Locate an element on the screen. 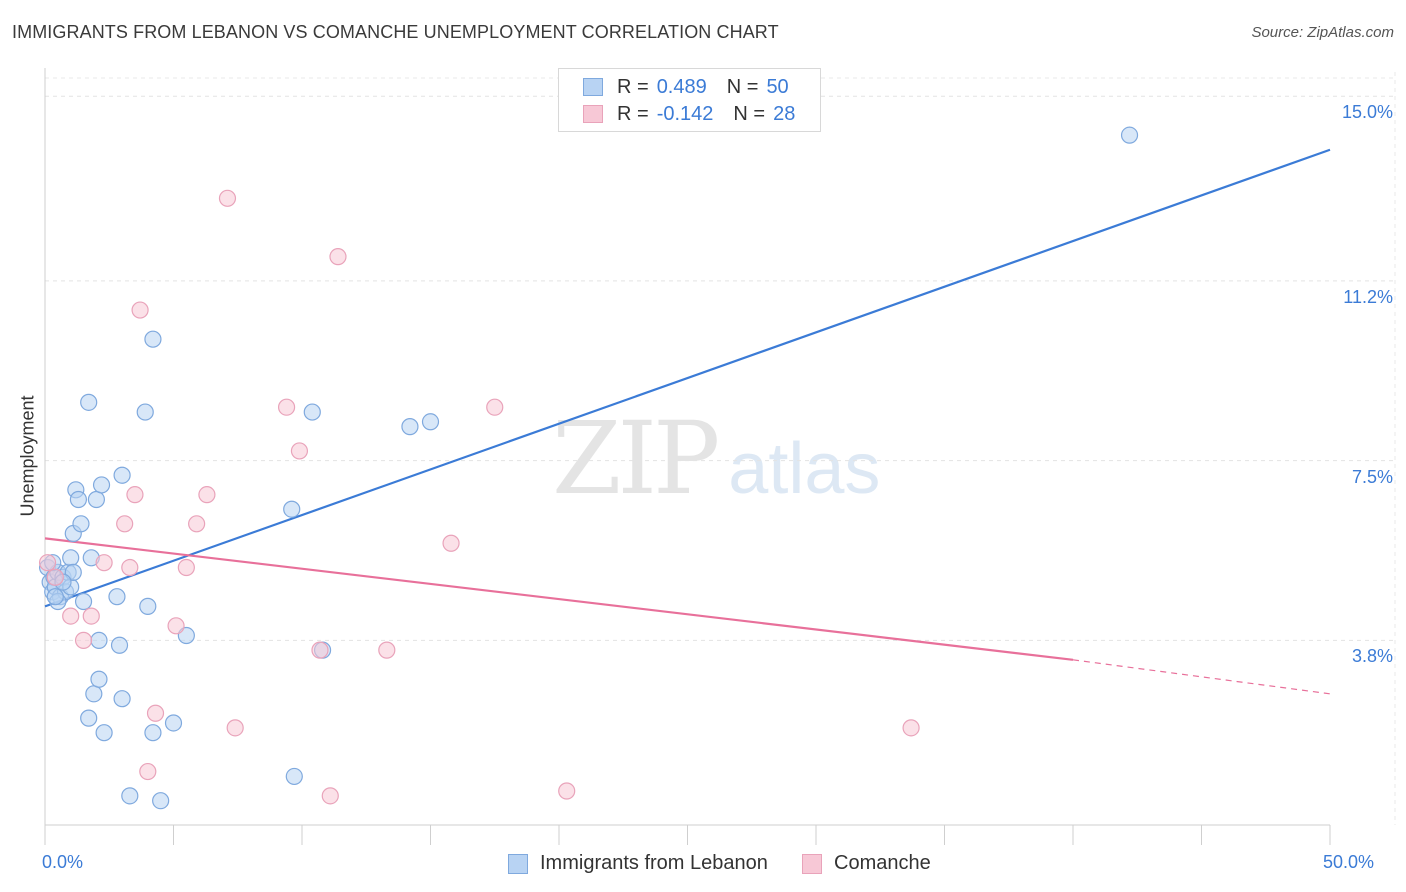 This screenshot has height=892, width=1406. bottom-legend-swatch-pink is located at coordinates (812, 863).